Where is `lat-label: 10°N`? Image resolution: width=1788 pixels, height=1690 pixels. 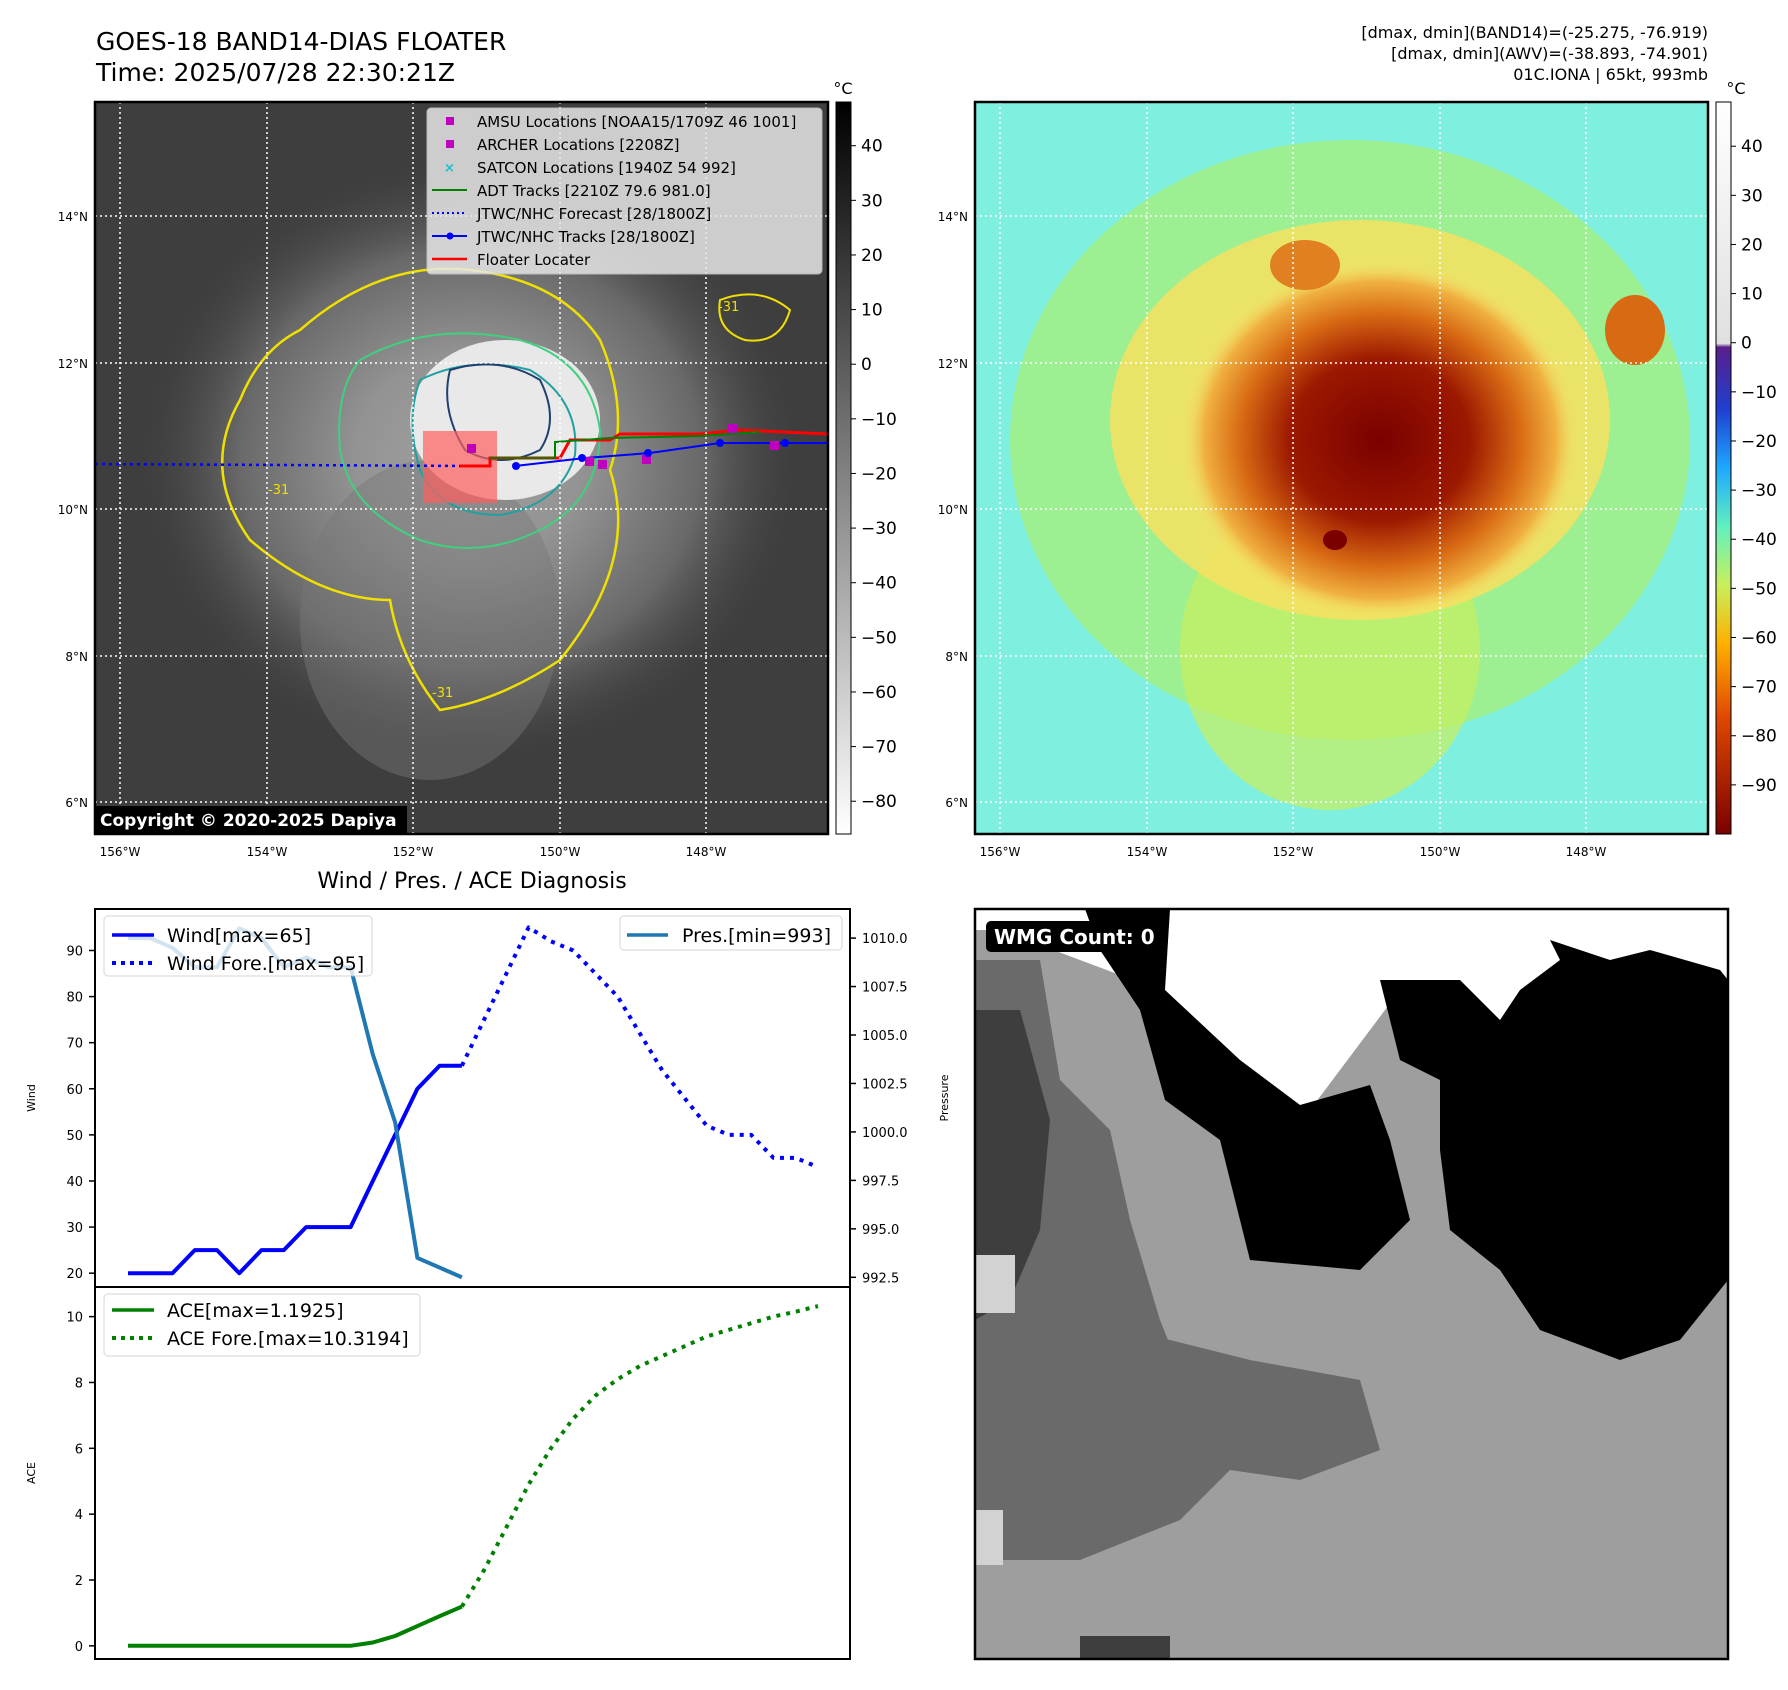 lat-label: 10°N is located at coordinates (73, 510).